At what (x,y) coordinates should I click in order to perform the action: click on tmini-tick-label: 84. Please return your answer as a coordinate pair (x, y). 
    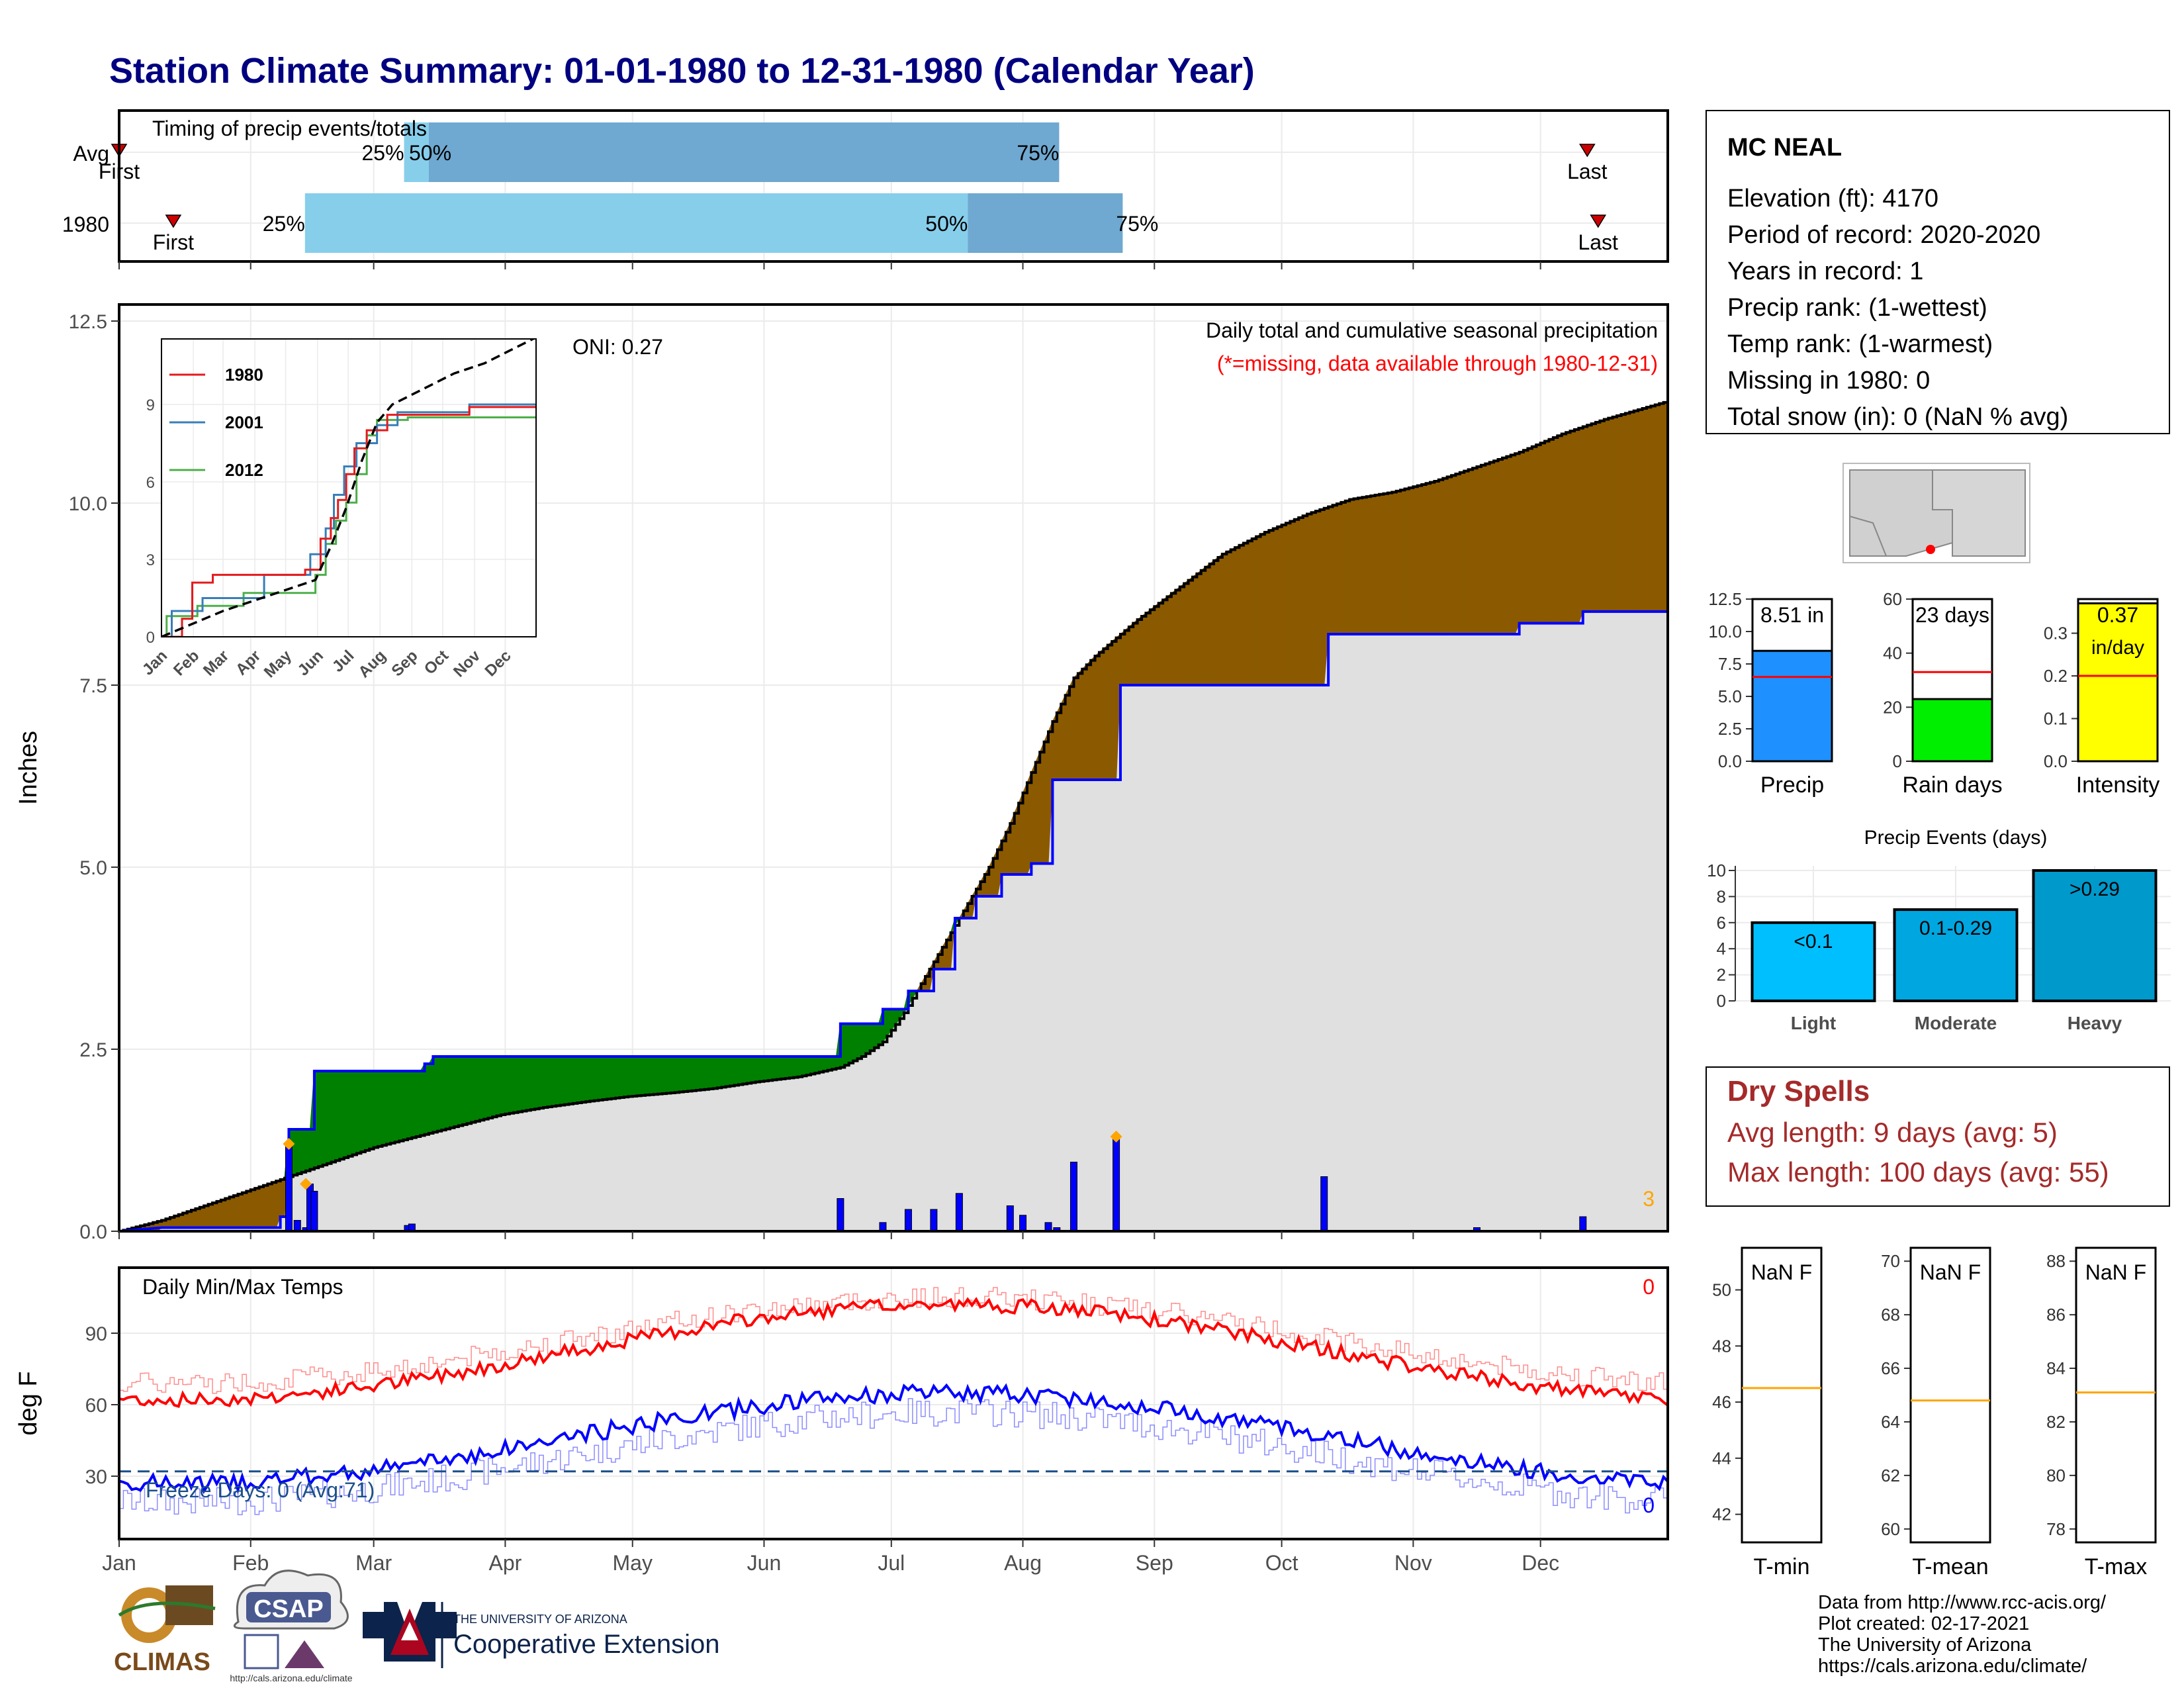
    Looking at the image, I should click on (2056, 1368).